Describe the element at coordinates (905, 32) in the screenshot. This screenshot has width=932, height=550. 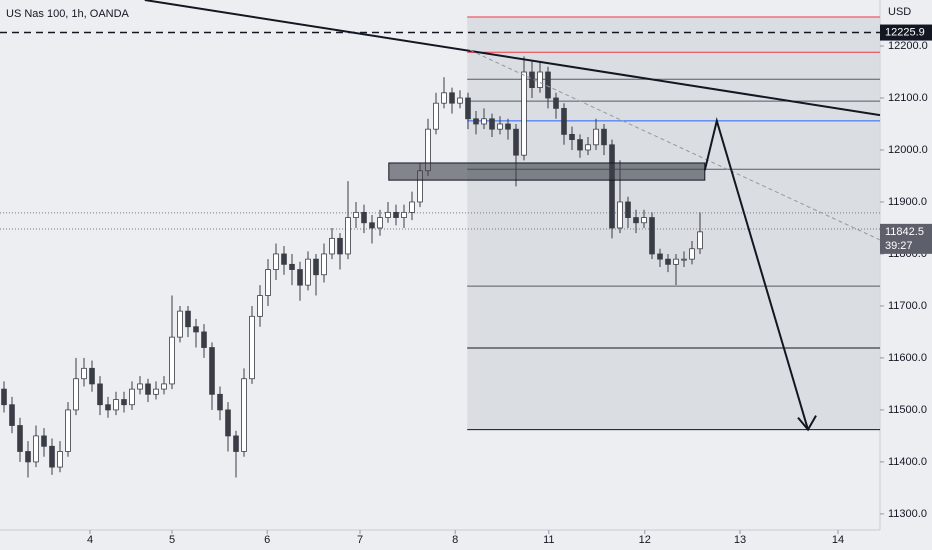
I see `marked-level-label: 12225.9` at that location.